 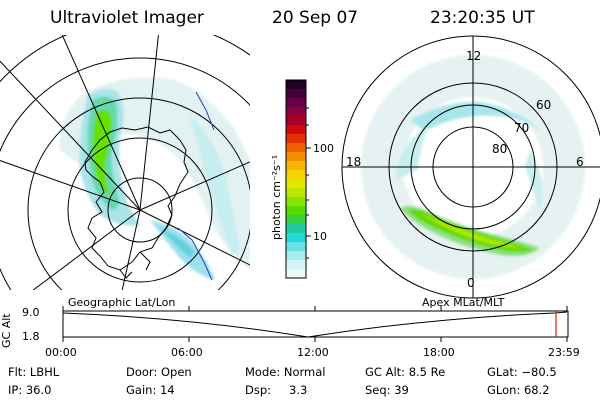 I want to click on left-panel-caption: Geographic Lat/Lon, so click(x=122, y=302).